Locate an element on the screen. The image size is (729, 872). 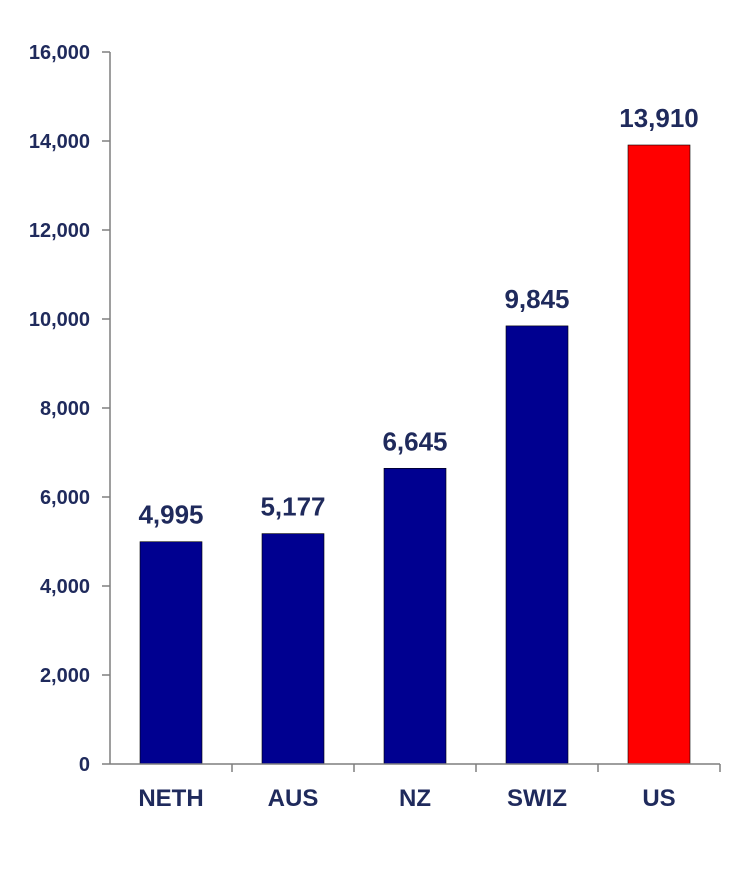
x-category-label-aus: AUS is located at coordinates (293, 798).